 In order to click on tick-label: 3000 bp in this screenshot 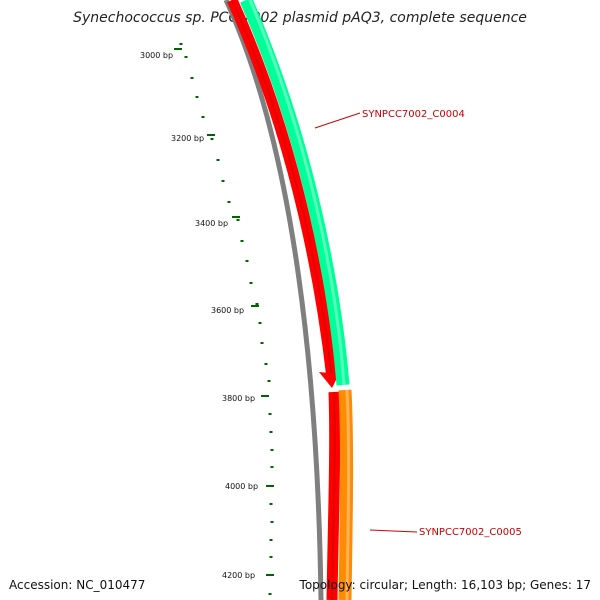, I will do `click(156, 55)`.